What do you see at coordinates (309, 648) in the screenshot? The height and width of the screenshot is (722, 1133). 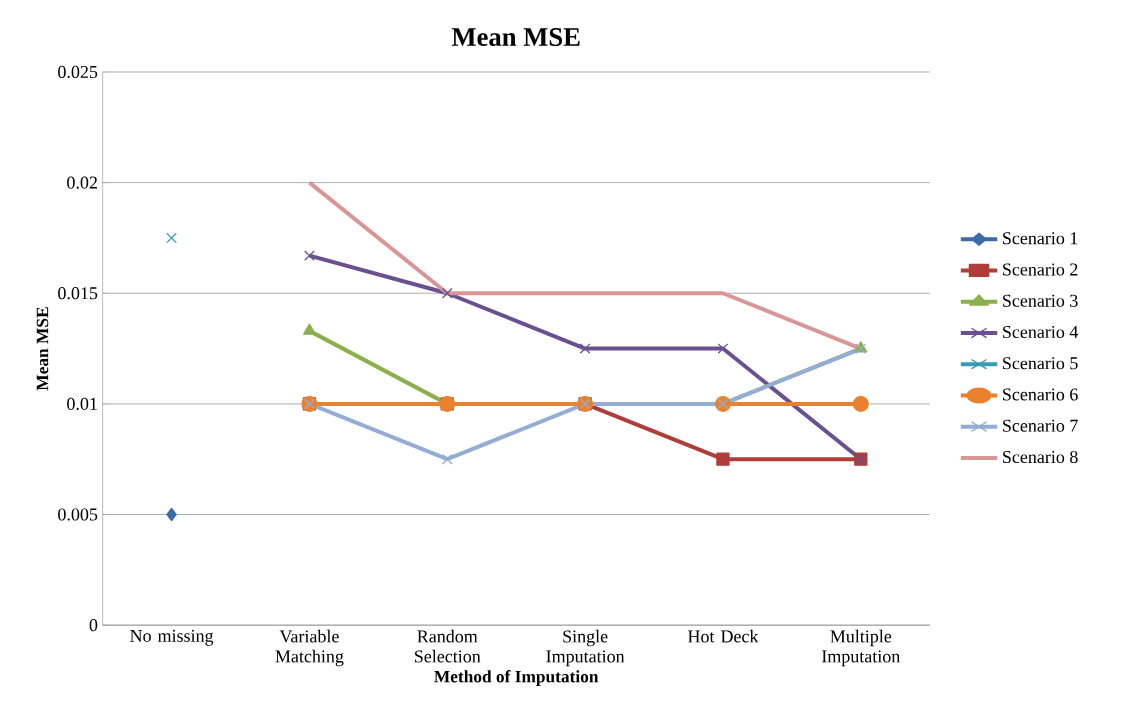 I see `x-tick-label: Variable Matching` at bounding box center [309, 648].